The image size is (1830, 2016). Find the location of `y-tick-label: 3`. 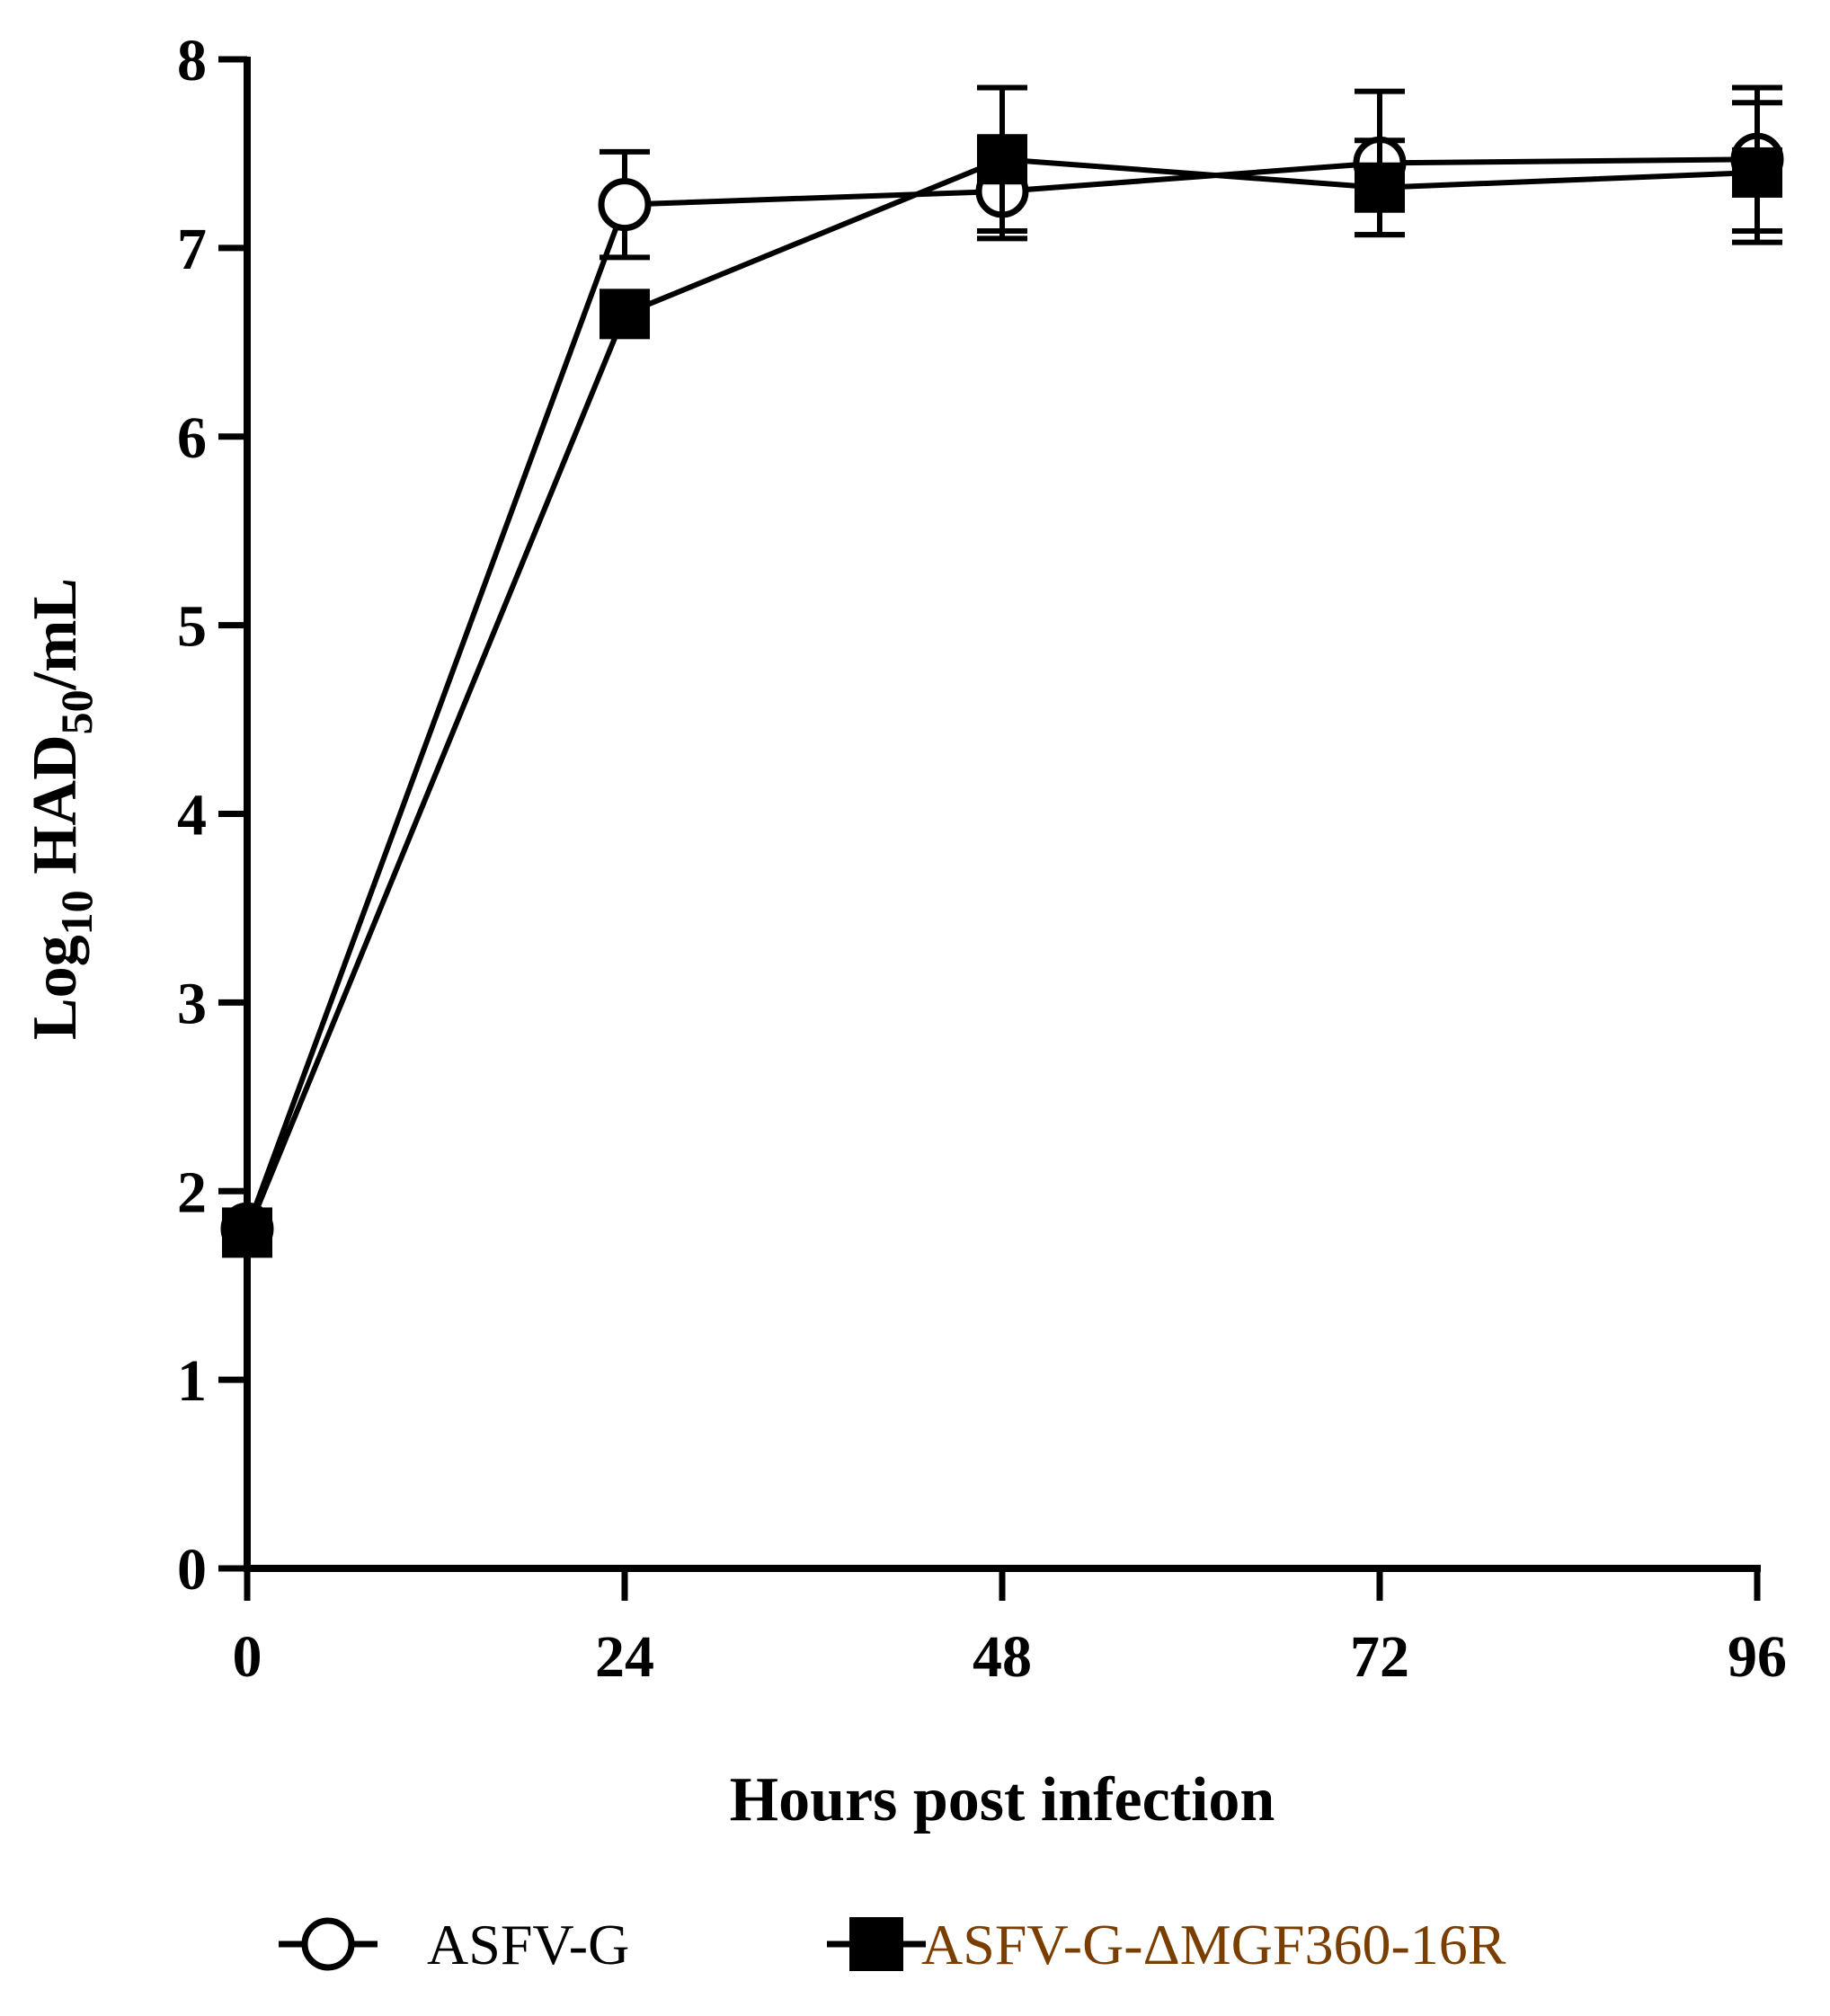

y-tick-label: 3 is located at coordinates (192, 1003).